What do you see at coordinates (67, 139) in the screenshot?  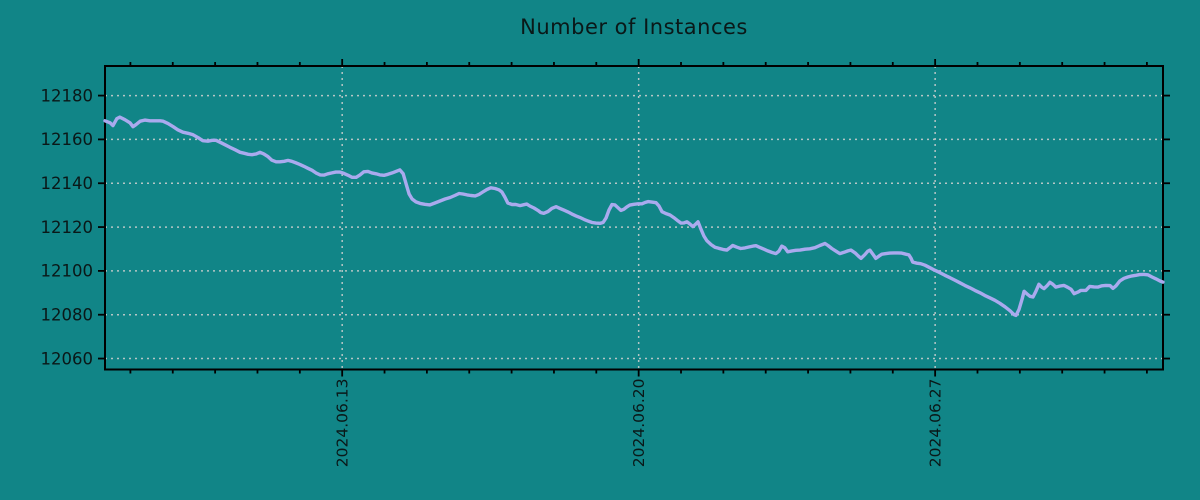 I see `y-tick-label: 12160` at bounding box center [67, 139].